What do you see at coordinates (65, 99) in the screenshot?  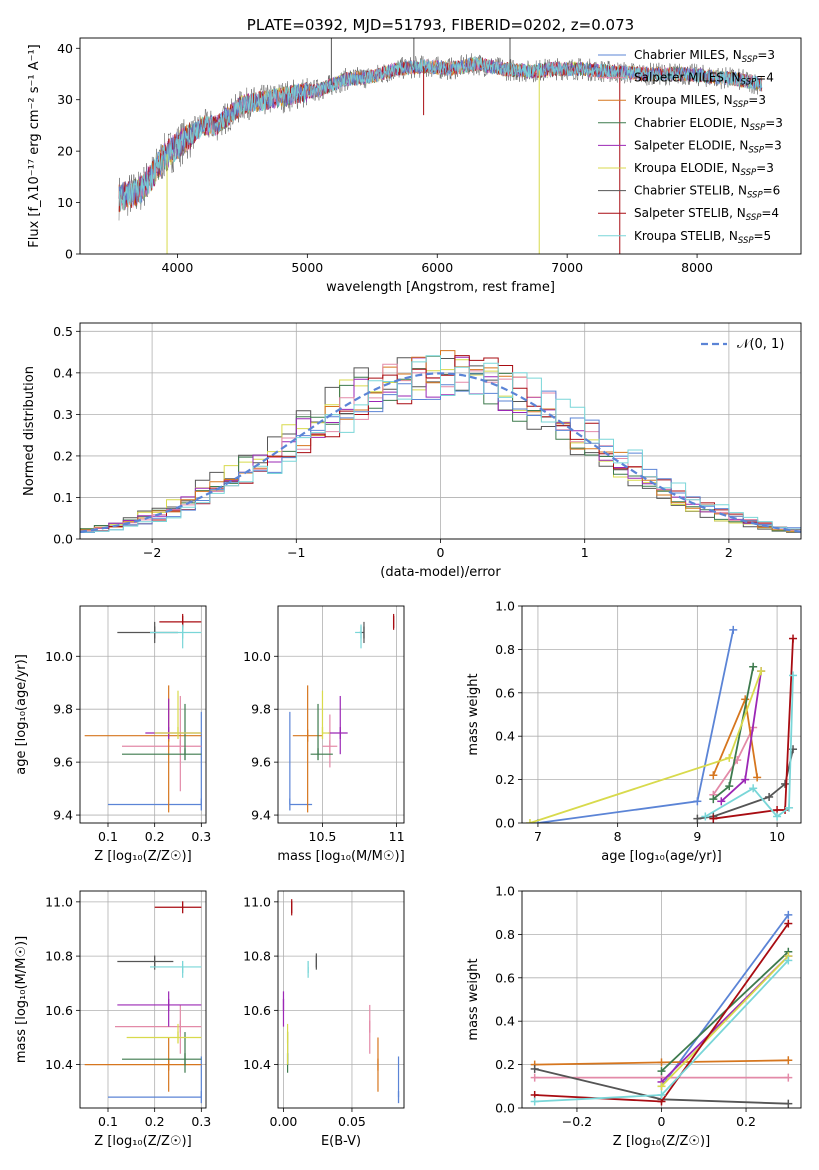 I see `y-tick-label: 30` at bounding box center [65, 99].